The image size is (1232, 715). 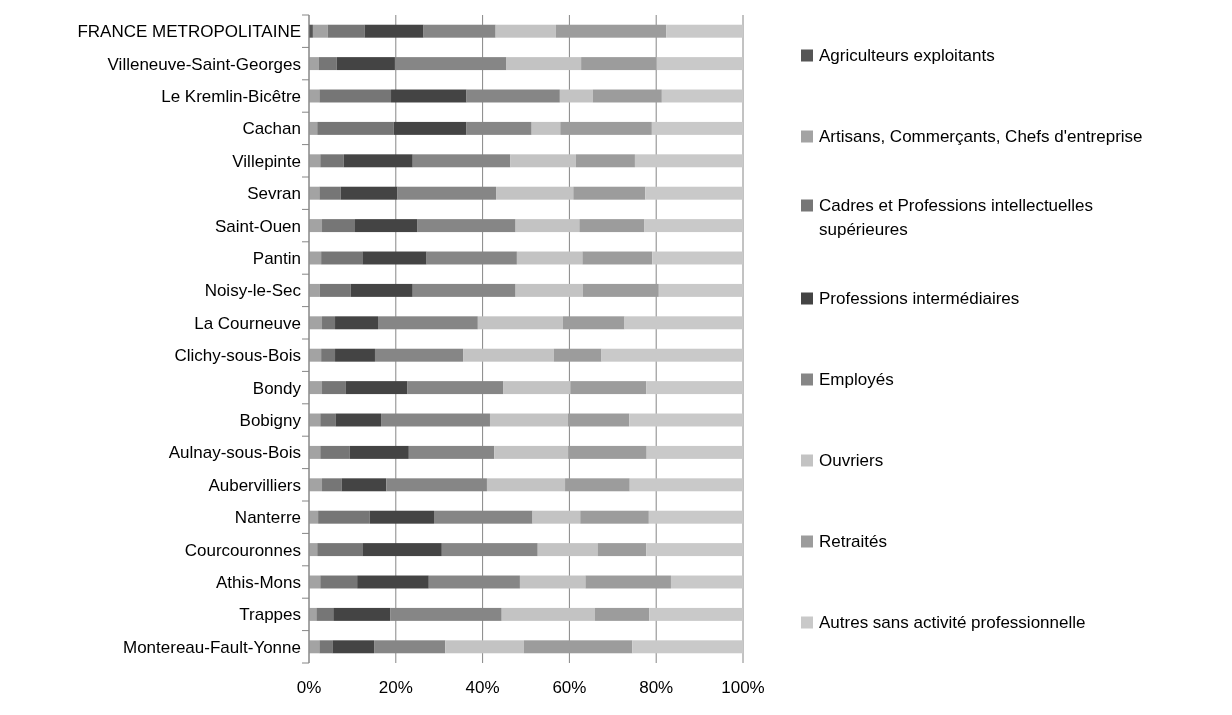 I want to click on legend-label: Autres sans activité professionnelle, so click(x=952, y=623).